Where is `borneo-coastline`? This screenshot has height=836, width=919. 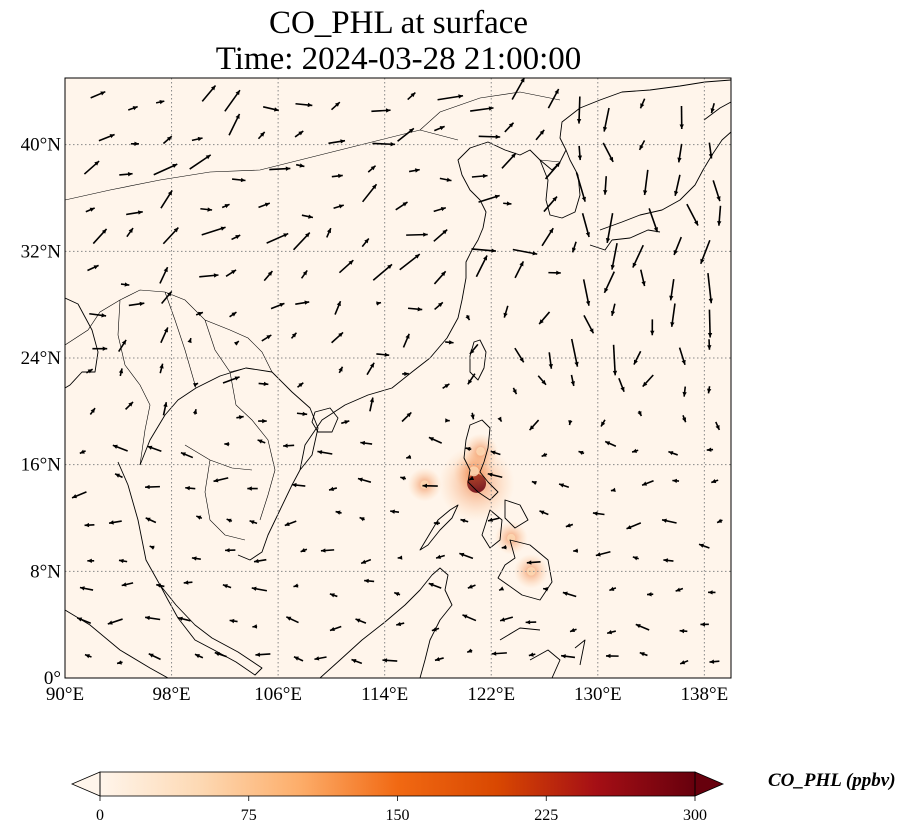 borneo-coastline is located at coordinates (386, 622).